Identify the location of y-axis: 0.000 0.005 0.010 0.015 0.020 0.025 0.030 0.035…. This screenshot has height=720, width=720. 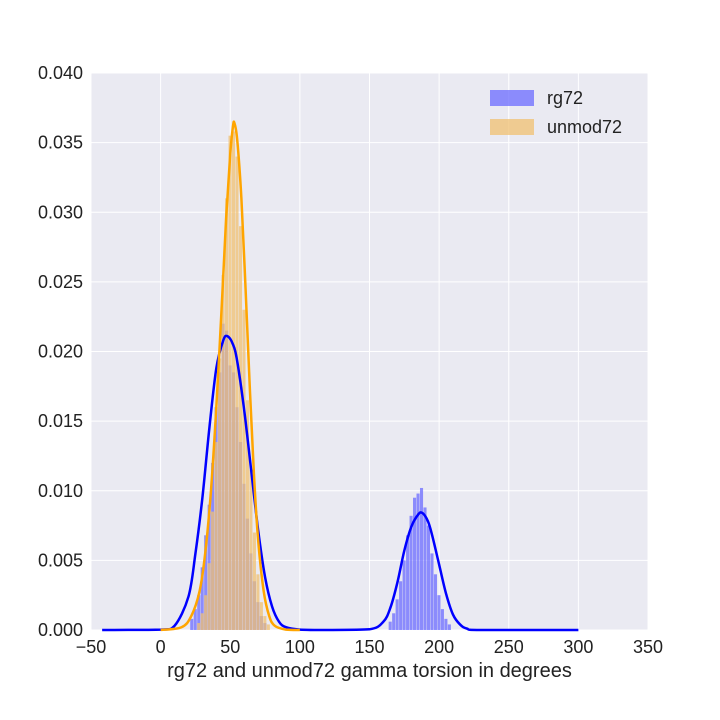
(60, 351).